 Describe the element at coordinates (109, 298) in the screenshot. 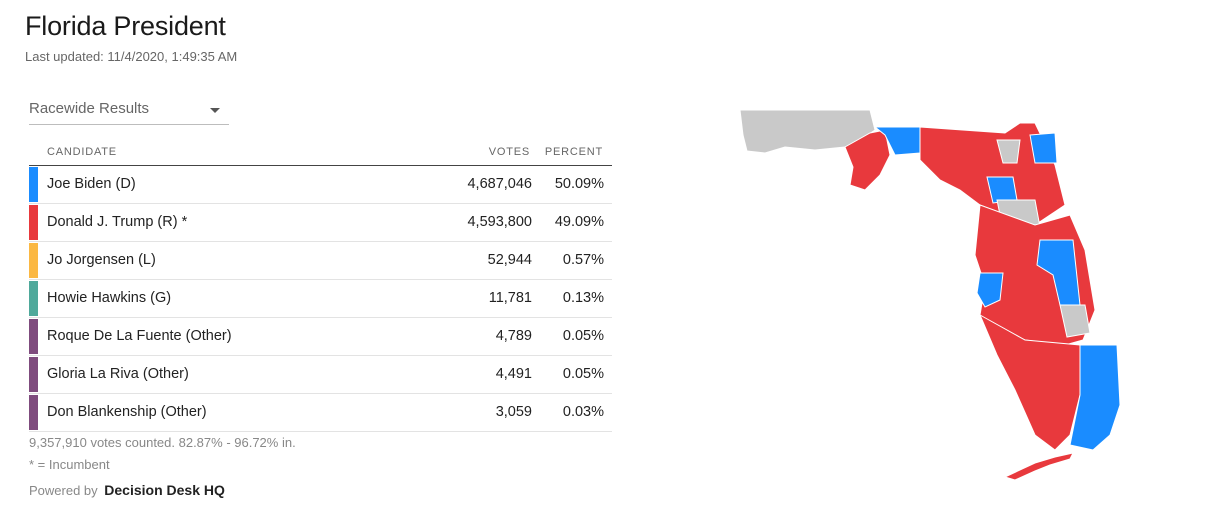

I see `candidate-name: Howie Hawkins (G)` at that location.